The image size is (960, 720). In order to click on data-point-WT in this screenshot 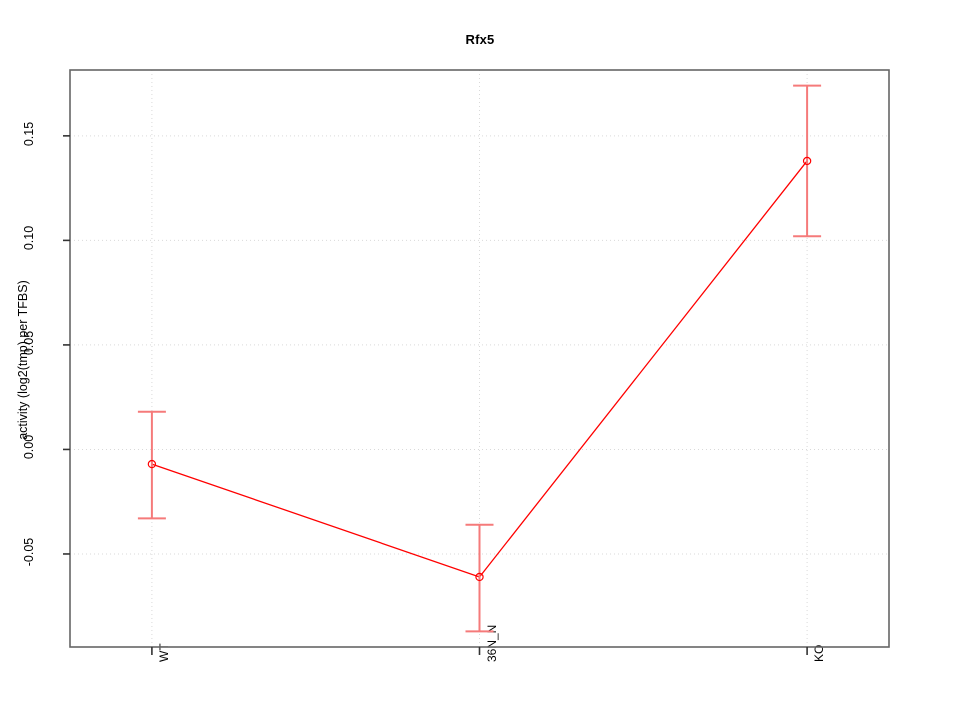, I will do `click(152, 464)`.